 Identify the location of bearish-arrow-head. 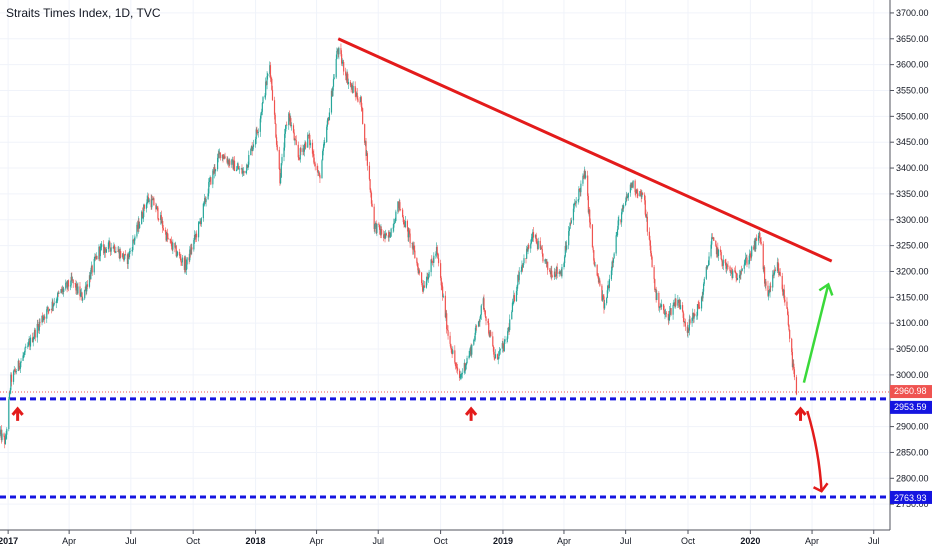
(820, 487).